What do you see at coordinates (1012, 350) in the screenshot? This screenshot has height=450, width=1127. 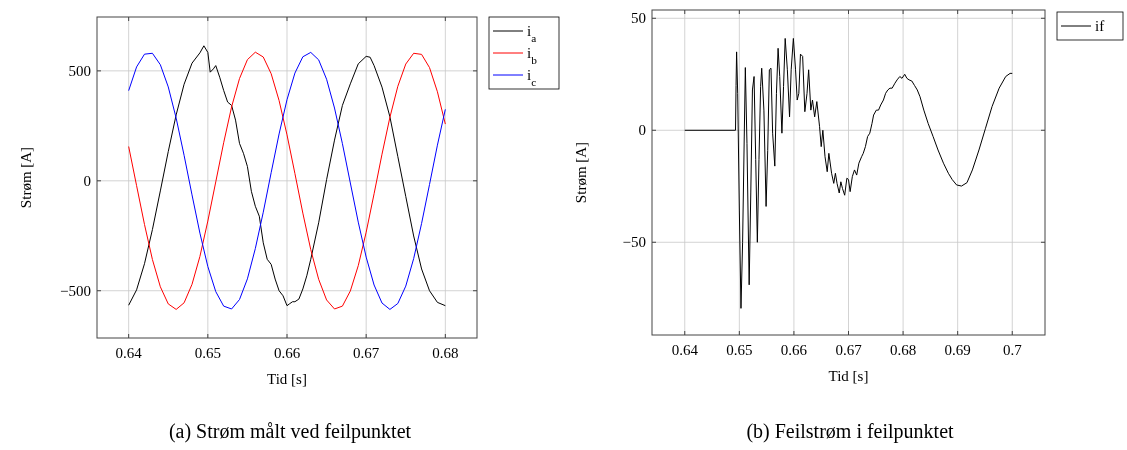 I see `x-tick-label: 0.7` at bounding box center [1012, 350].